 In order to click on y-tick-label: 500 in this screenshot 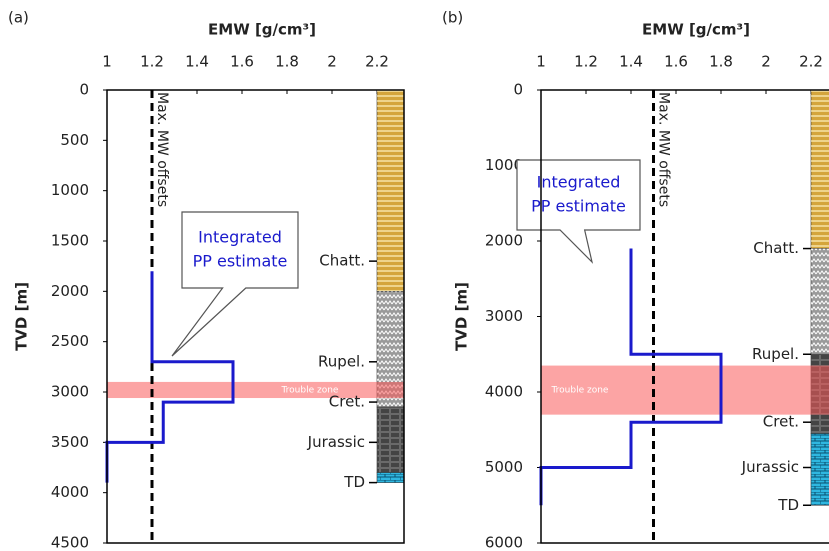, I will do `click(74, 140)`.